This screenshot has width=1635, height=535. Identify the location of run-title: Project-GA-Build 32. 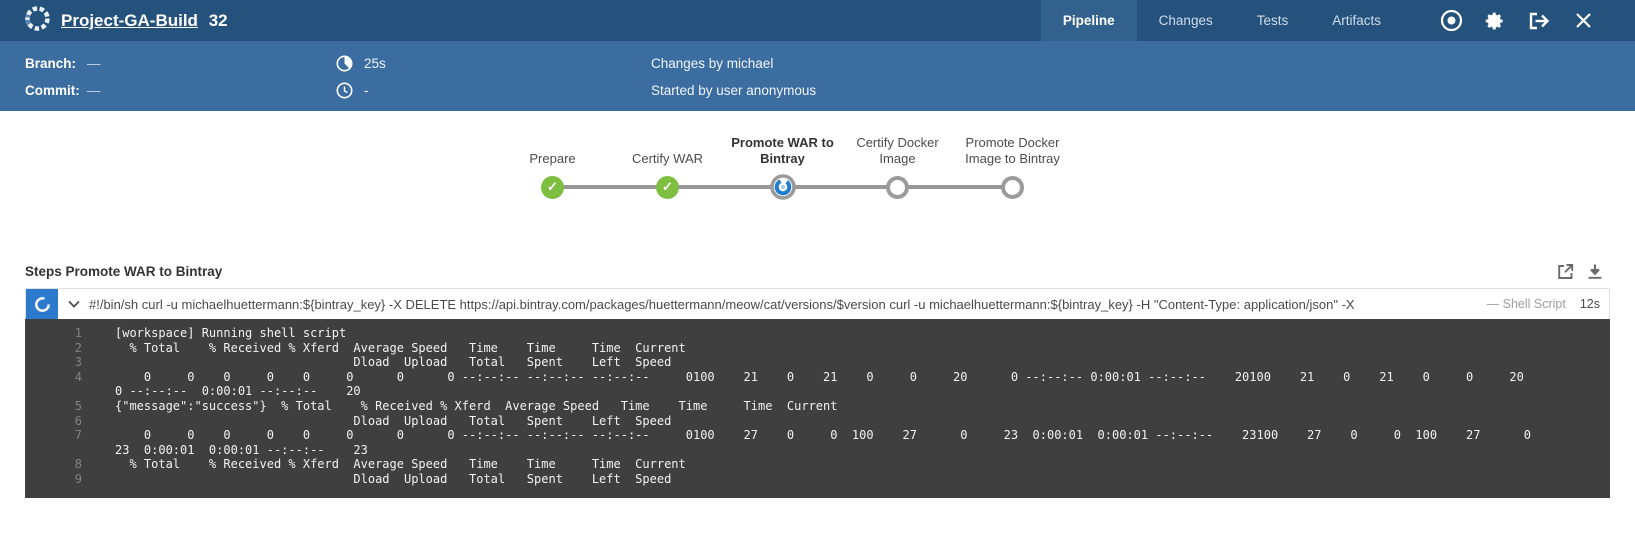
(144, 21).